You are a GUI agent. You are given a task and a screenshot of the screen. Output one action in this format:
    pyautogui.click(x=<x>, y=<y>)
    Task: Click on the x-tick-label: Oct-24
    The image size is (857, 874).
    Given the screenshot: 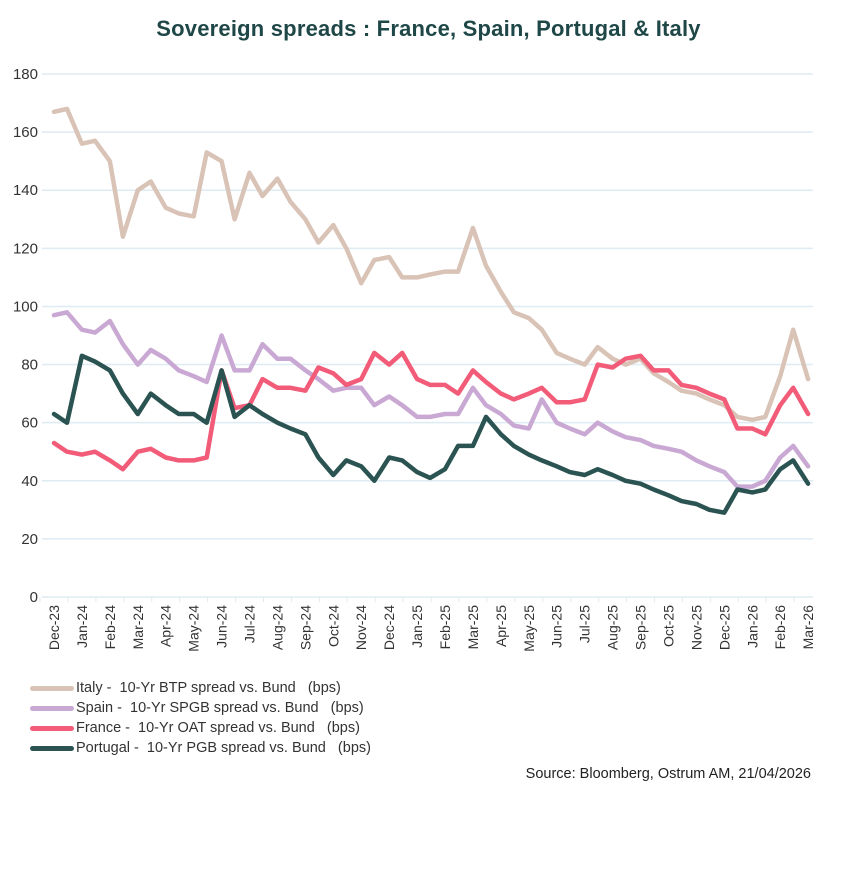 What is the action you would take?
    pyautogui.click(x=333, y=626)
    